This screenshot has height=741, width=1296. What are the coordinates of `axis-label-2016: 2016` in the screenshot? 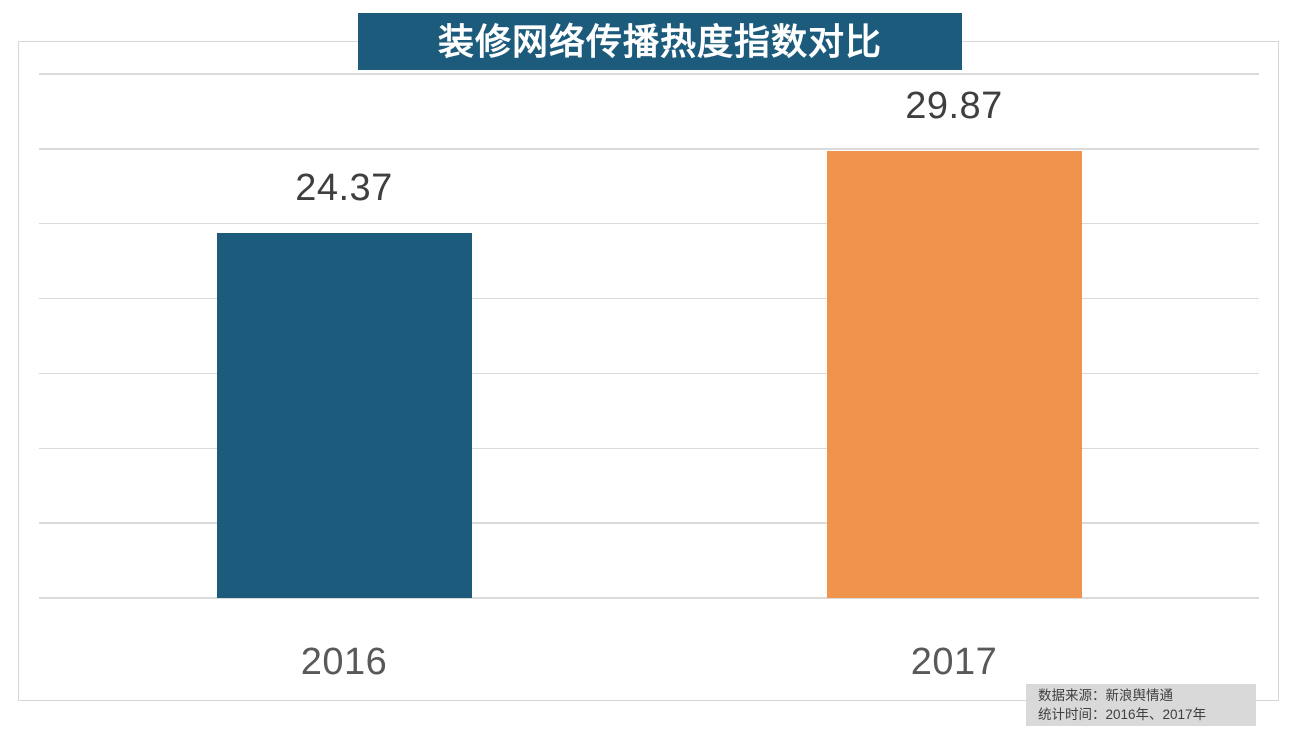 It's located at (344, 662).